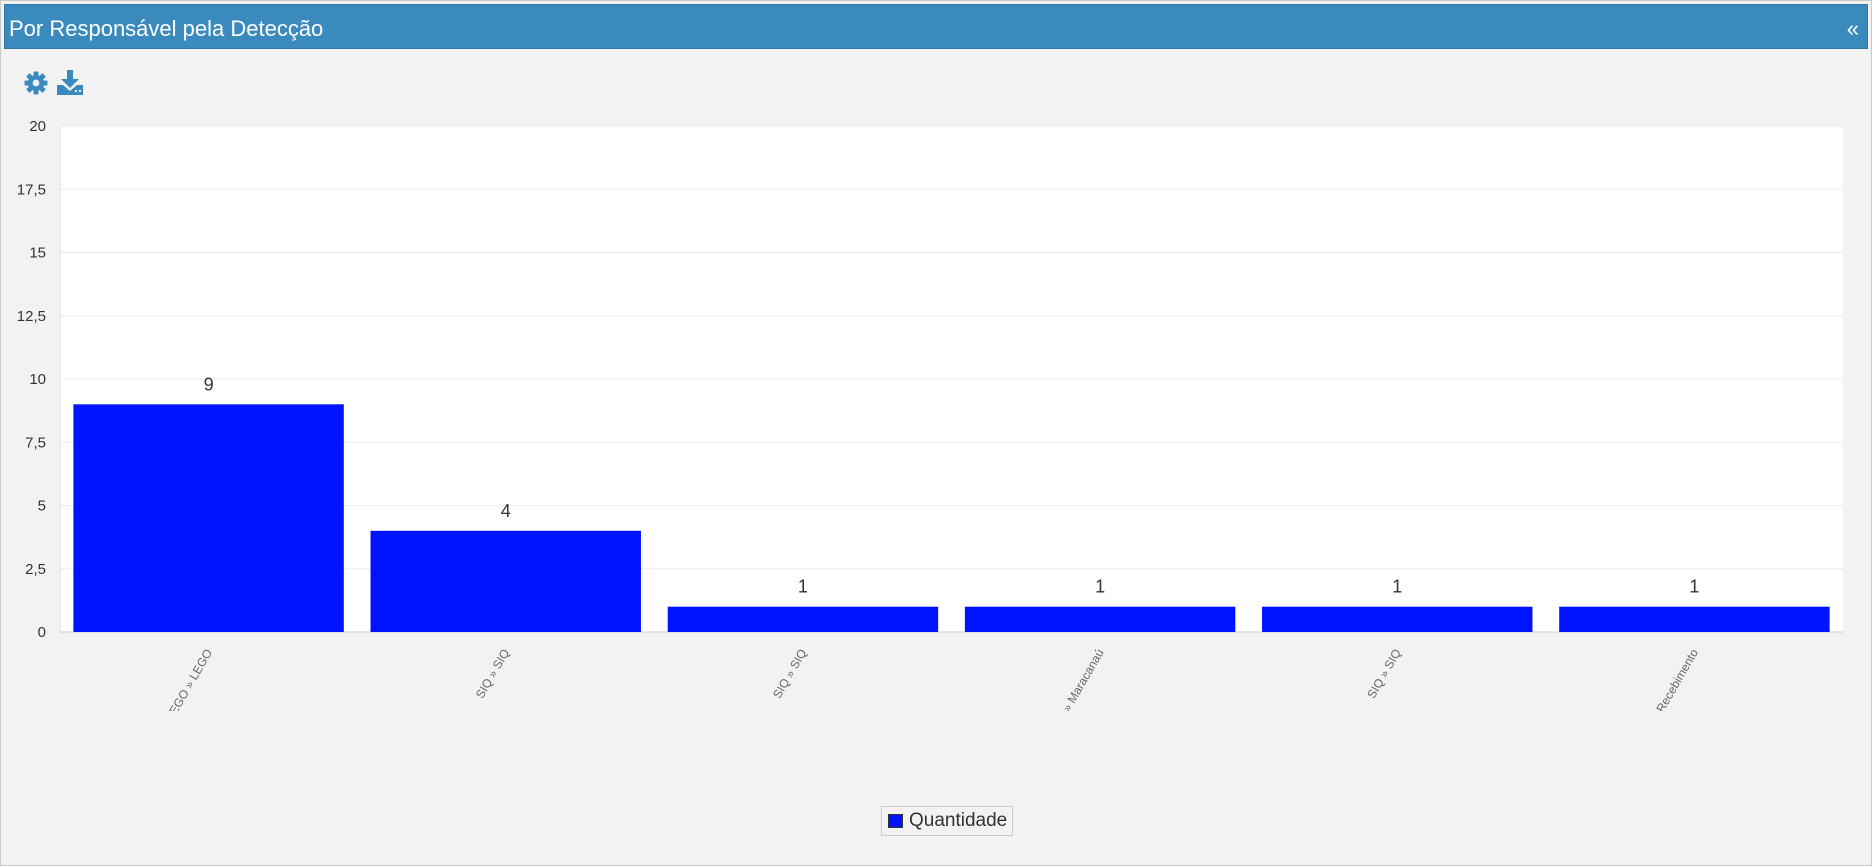  Describe the element at coordinates (42, 506) in the screenshot. I see `y-tick-label: 5` at that location.